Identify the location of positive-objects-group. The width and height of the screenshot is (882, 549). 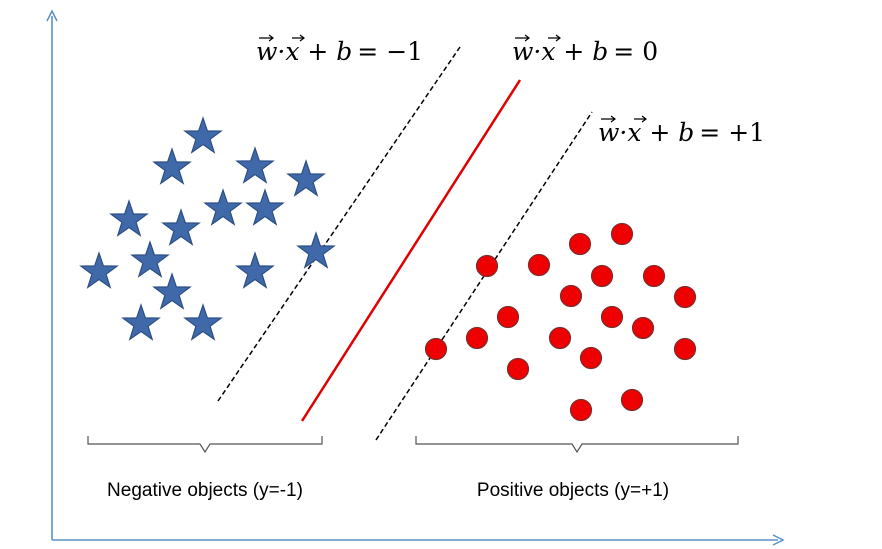
(560, 322).